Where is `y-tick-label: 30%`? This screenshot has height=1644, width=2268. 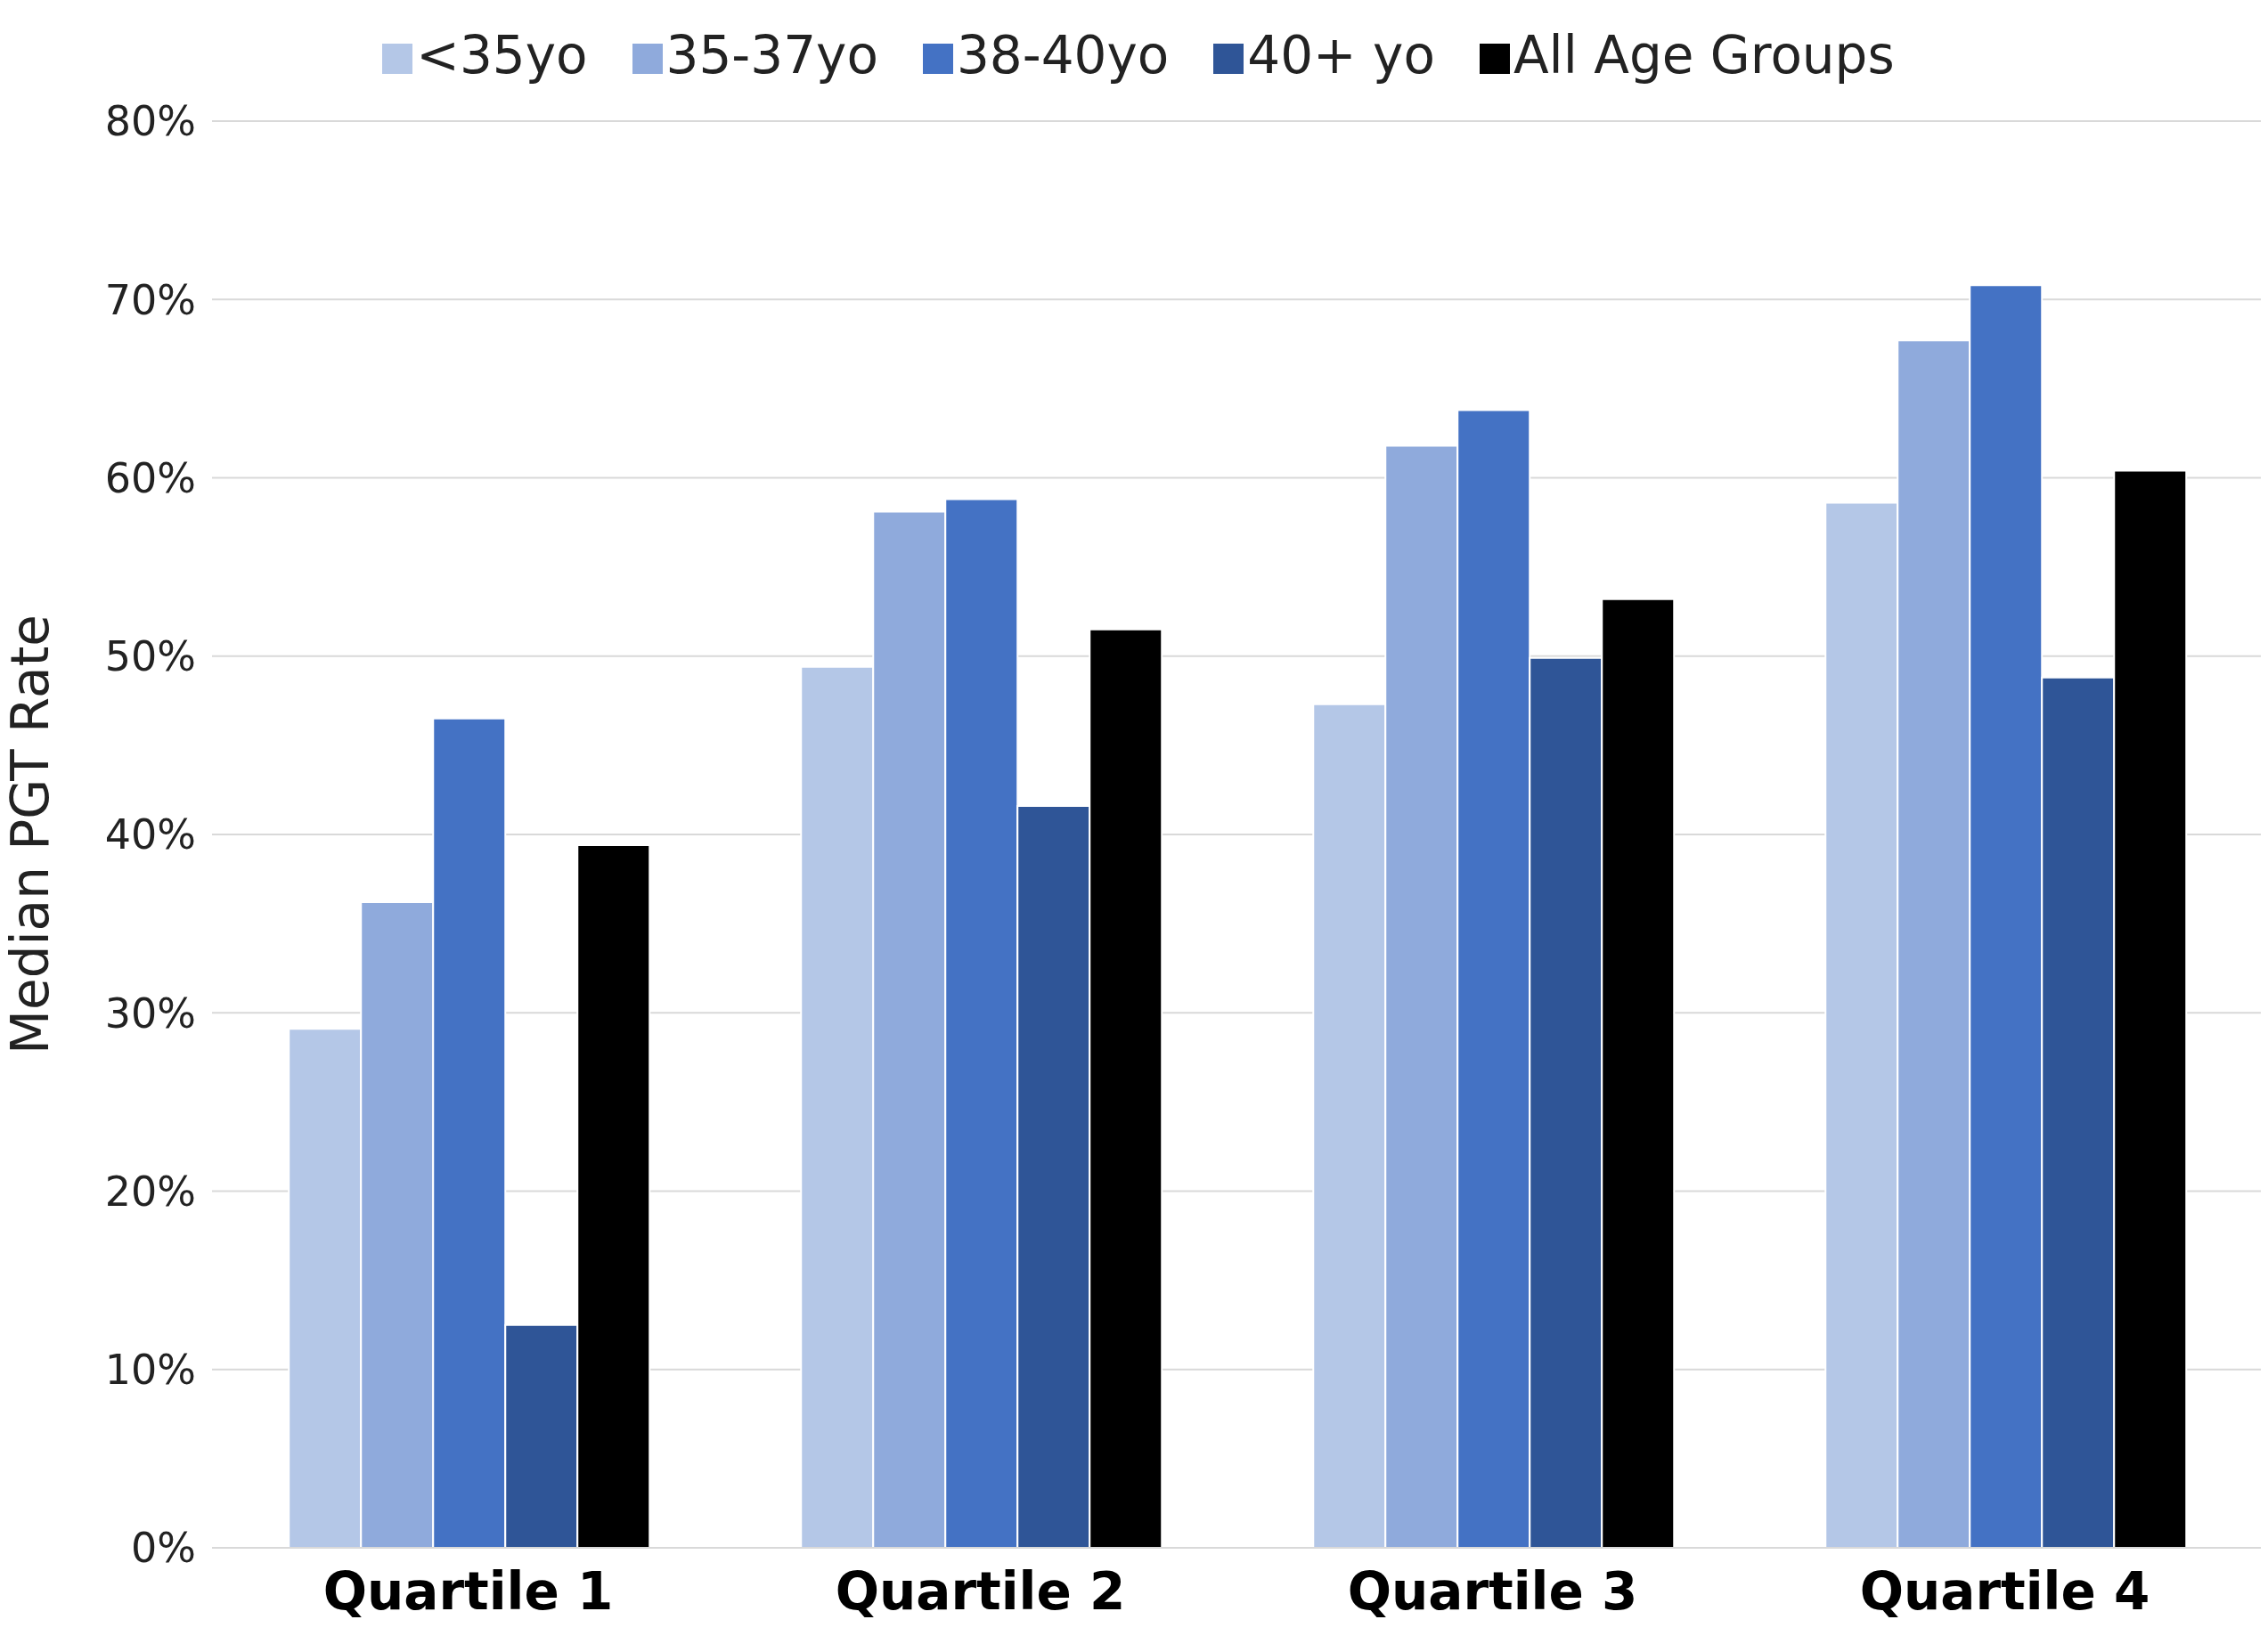 y-tick-label: 30% is located at coordinates (150, 1013).